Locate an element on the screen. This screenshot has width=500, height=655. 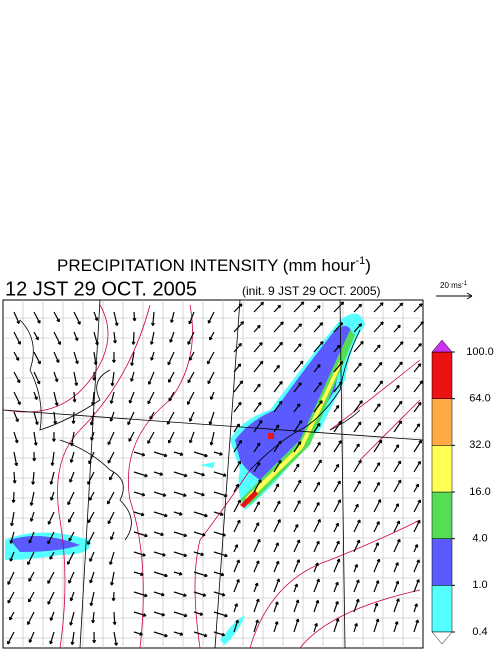
init-time: (init. 9 JST 29 OCT. 2005) is located at coordinates (311, 291).